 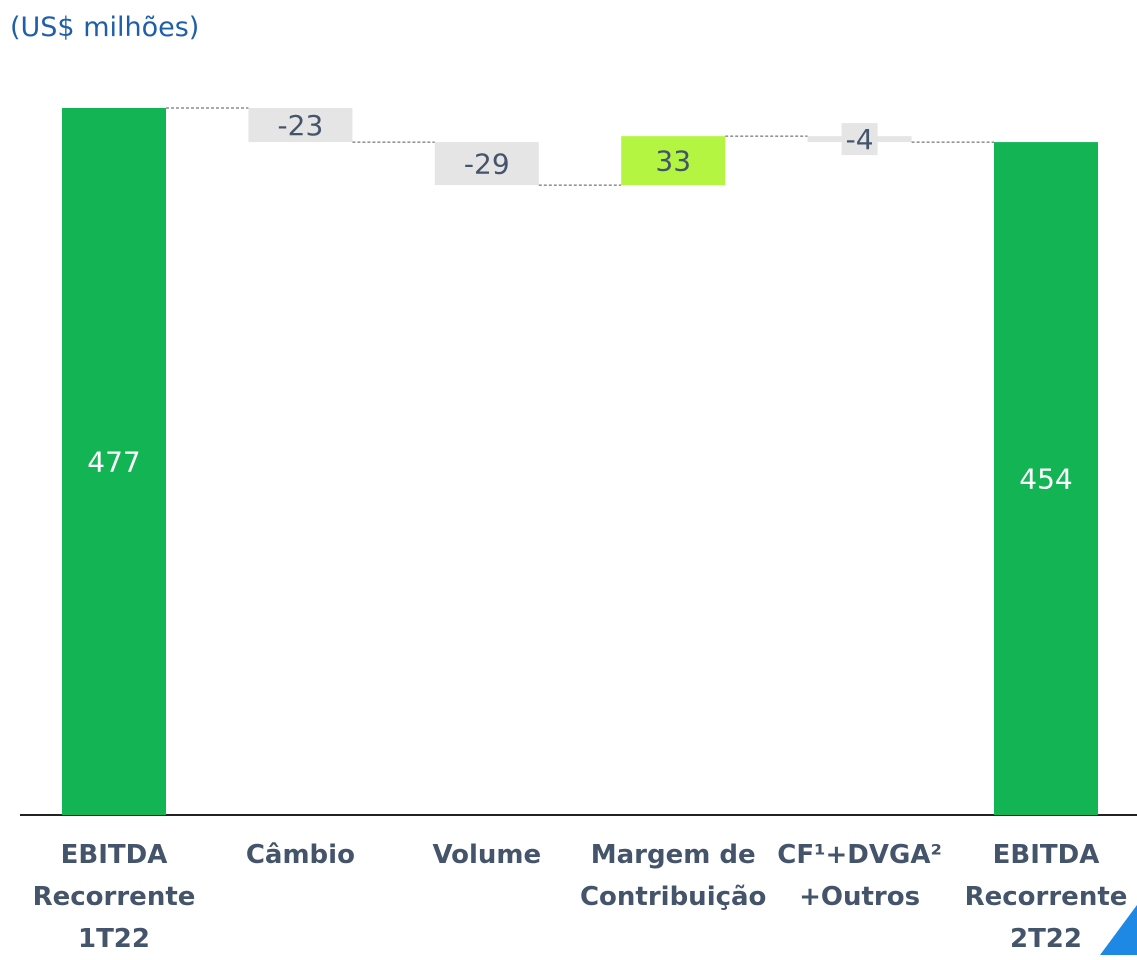 I want to click on data-label: -23, so click(x=301, y=125).